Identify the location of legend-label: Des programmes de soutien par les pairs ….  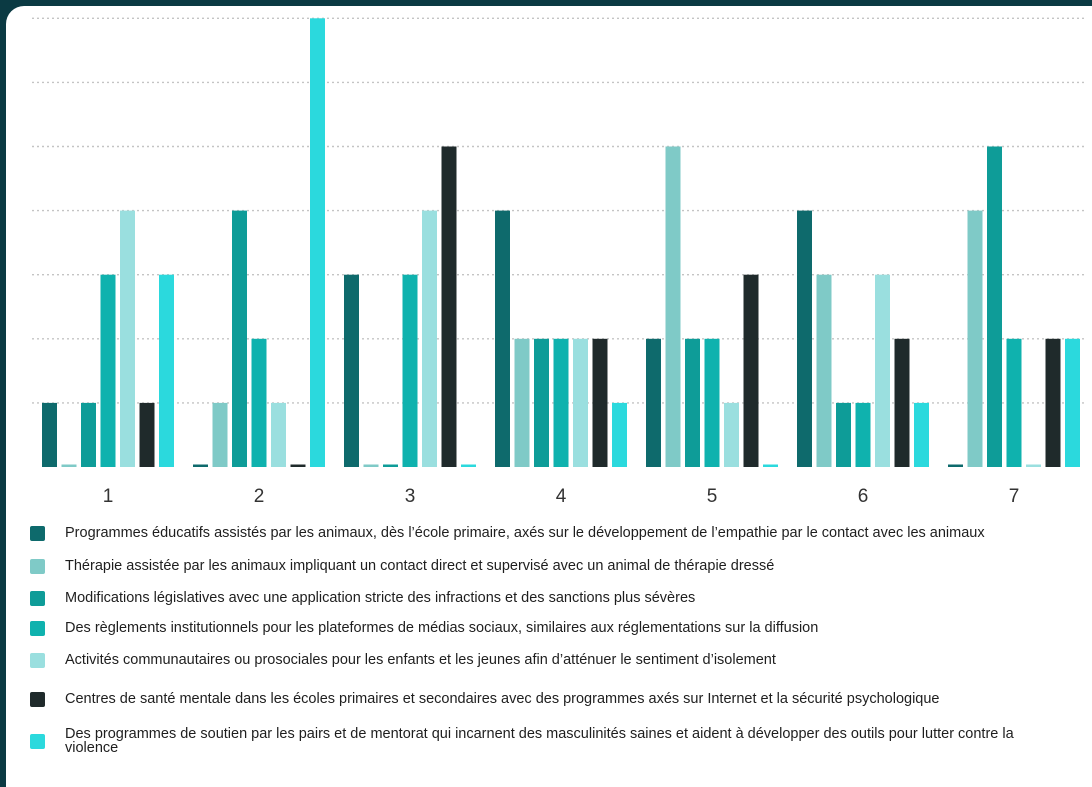
(539, 741).